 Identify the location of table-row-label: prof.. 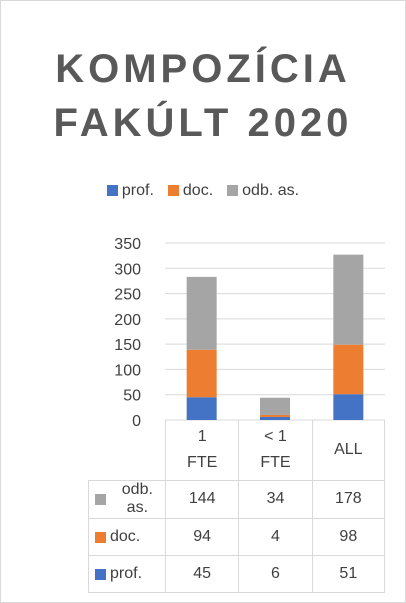
(126, 574).